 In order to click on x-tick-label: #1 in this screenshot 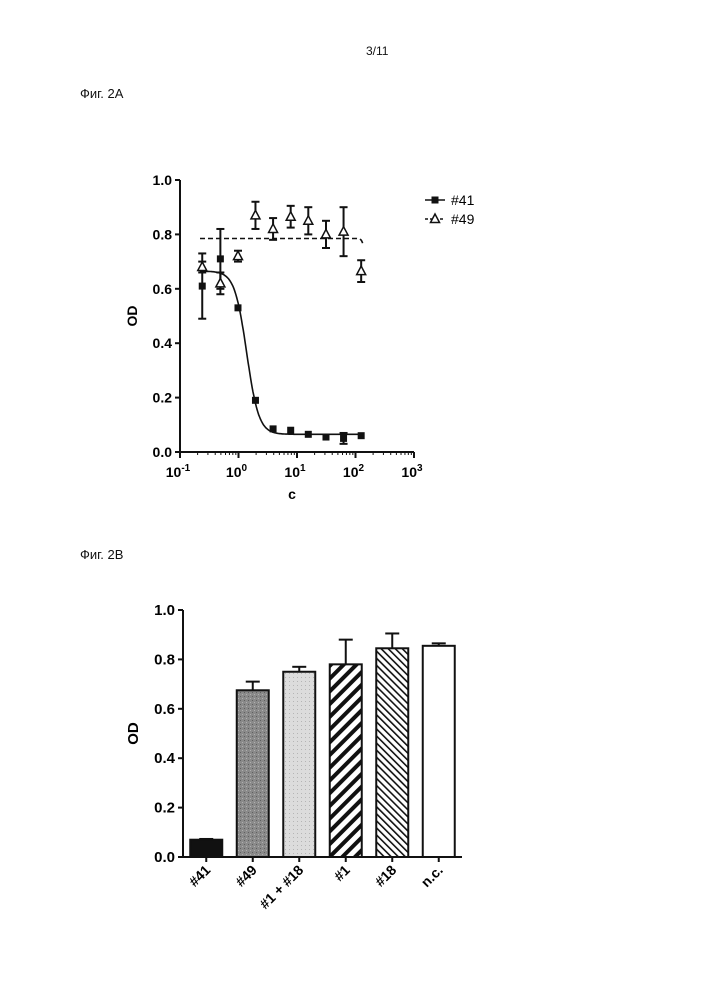, I will do `click(342, 873)`.